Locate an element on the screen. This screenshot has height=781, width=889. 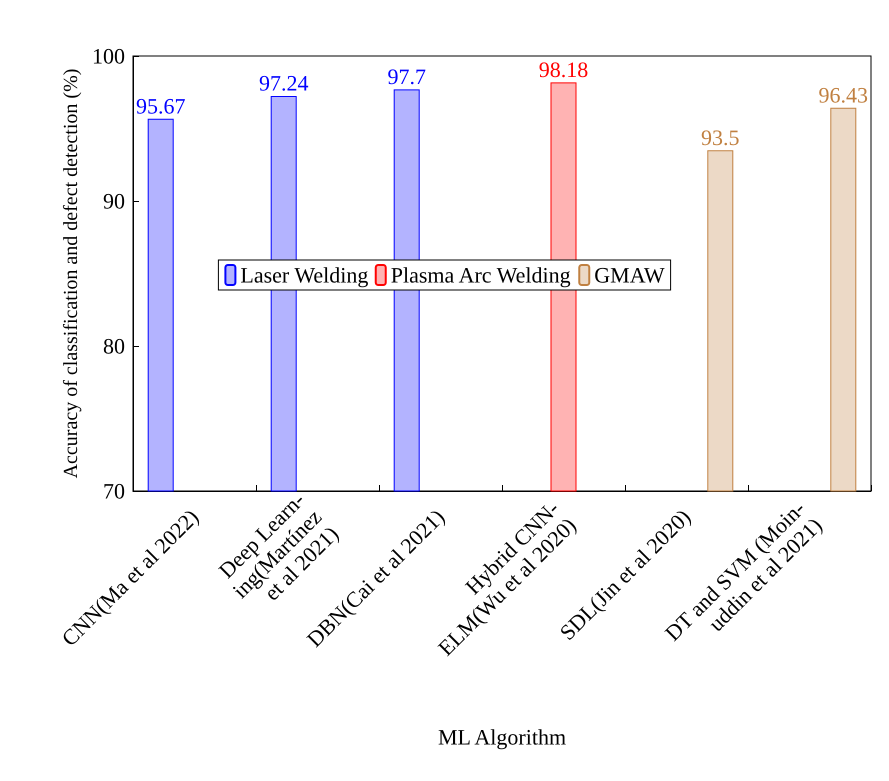
data-label: 93.5 is located at coordinates (720, 137).